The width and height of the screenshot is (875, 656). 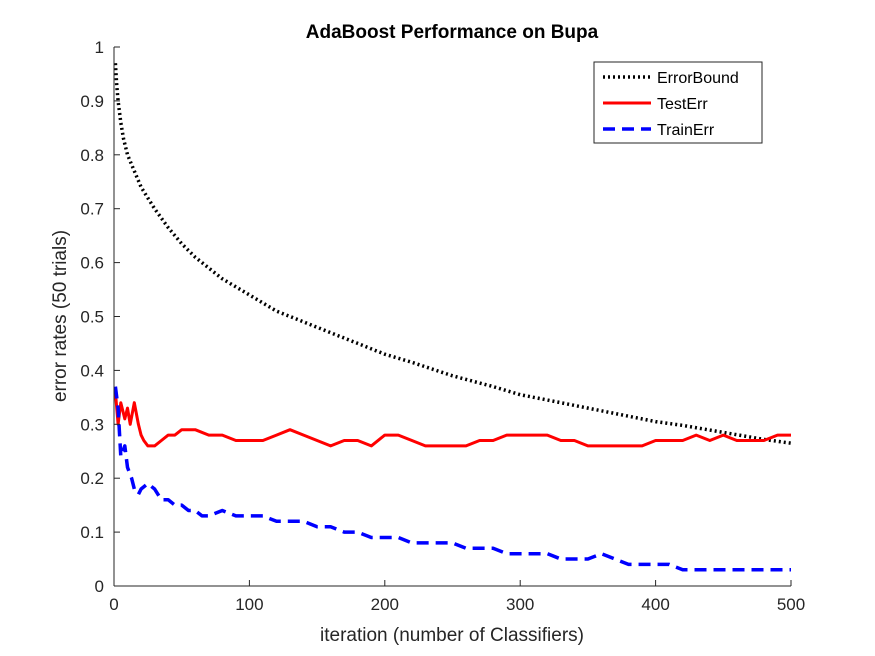 I want to click on legend-label-errorbound: ErrorBound, so click(x=698, y=78).